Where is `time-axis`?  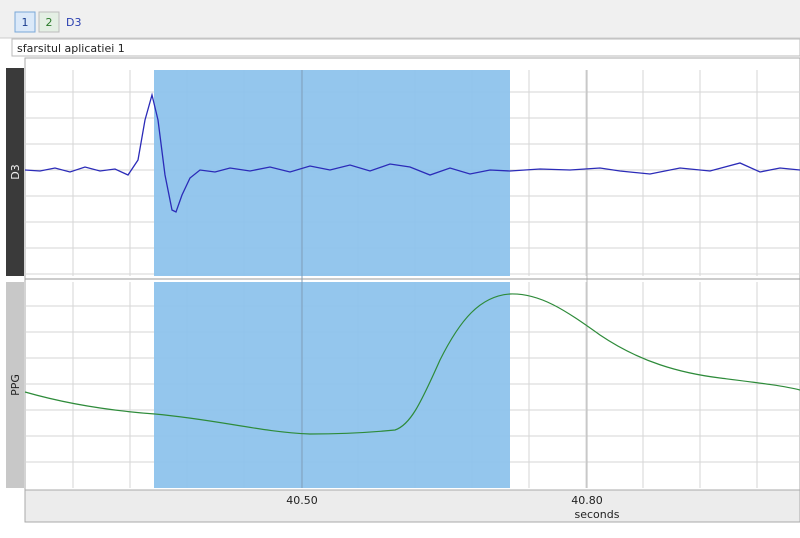
time-axis is located at coordinates (412, 506).